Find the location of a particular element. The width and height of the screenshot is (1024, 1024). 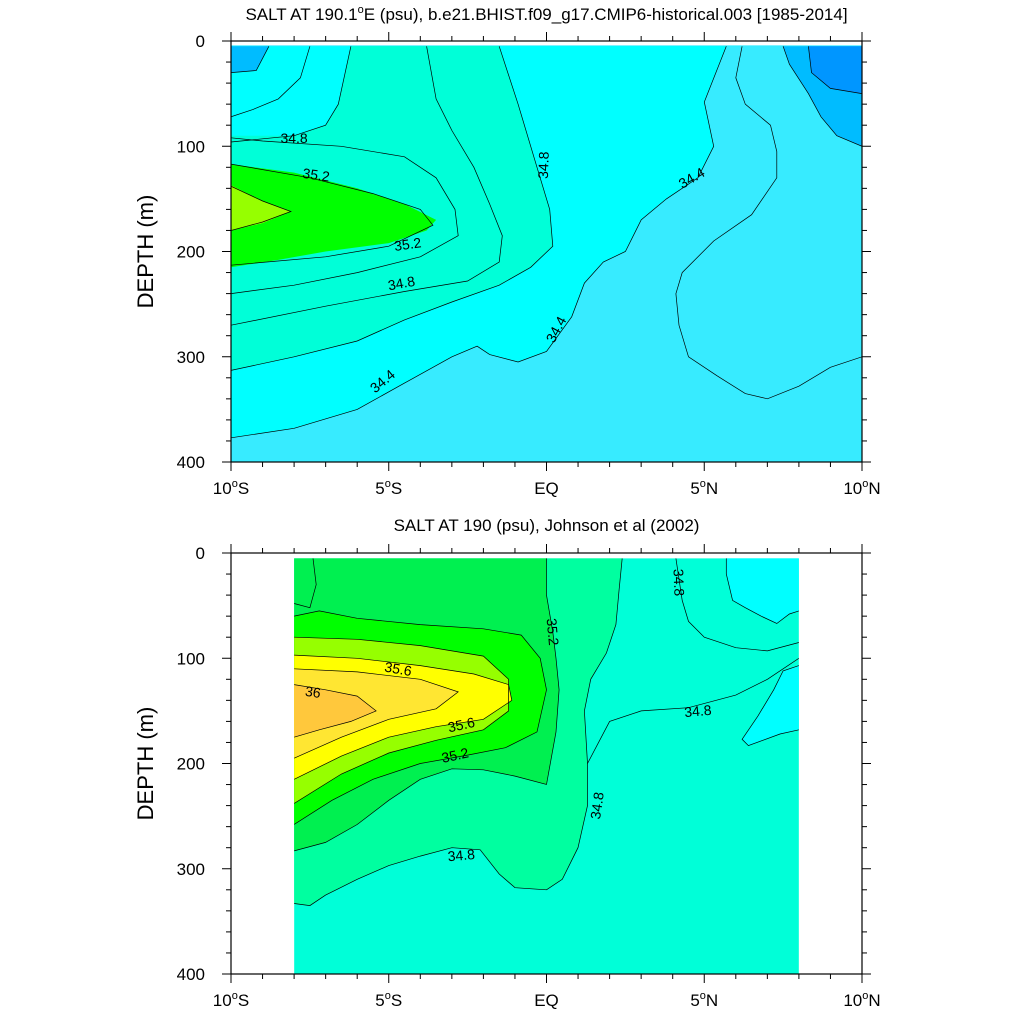

y-tick-label: 300 is located at coordinates (191, 869).